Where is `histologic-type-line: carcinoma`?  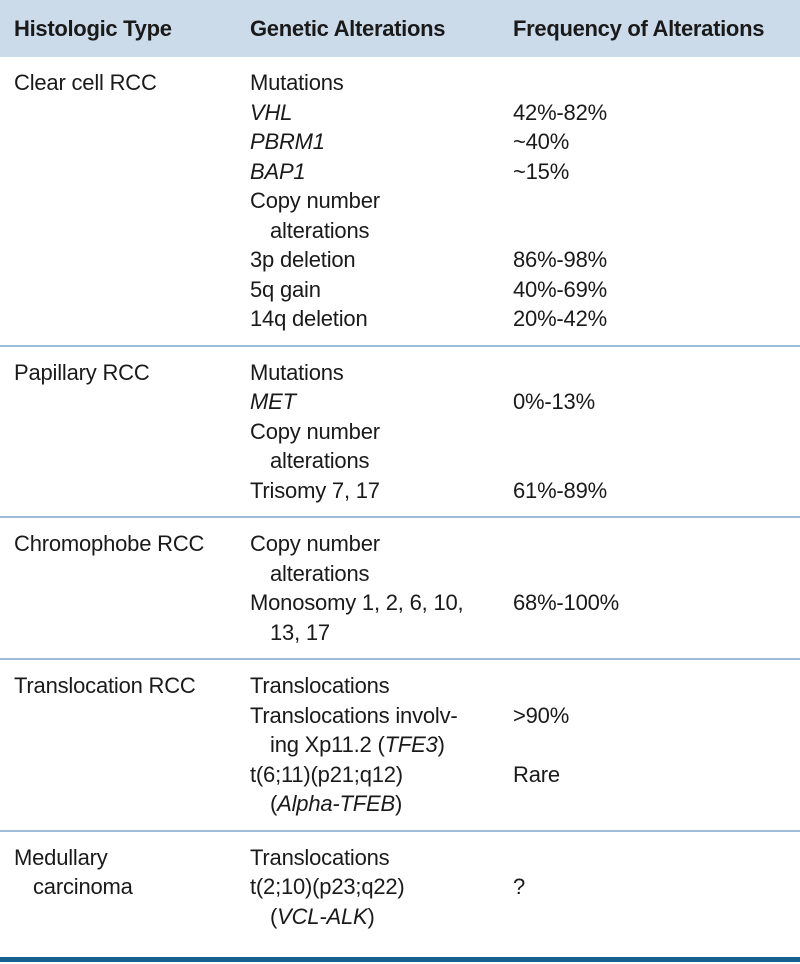 histologic-type-line: carcinoma is located at coordinates (83, 886).